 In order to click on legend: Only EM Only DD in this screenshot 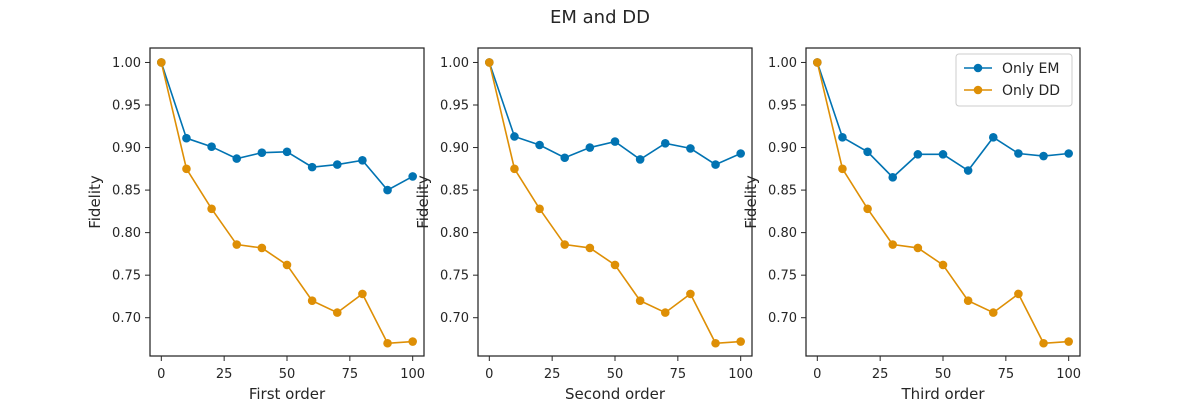, I will do `click(1014, 80)`.